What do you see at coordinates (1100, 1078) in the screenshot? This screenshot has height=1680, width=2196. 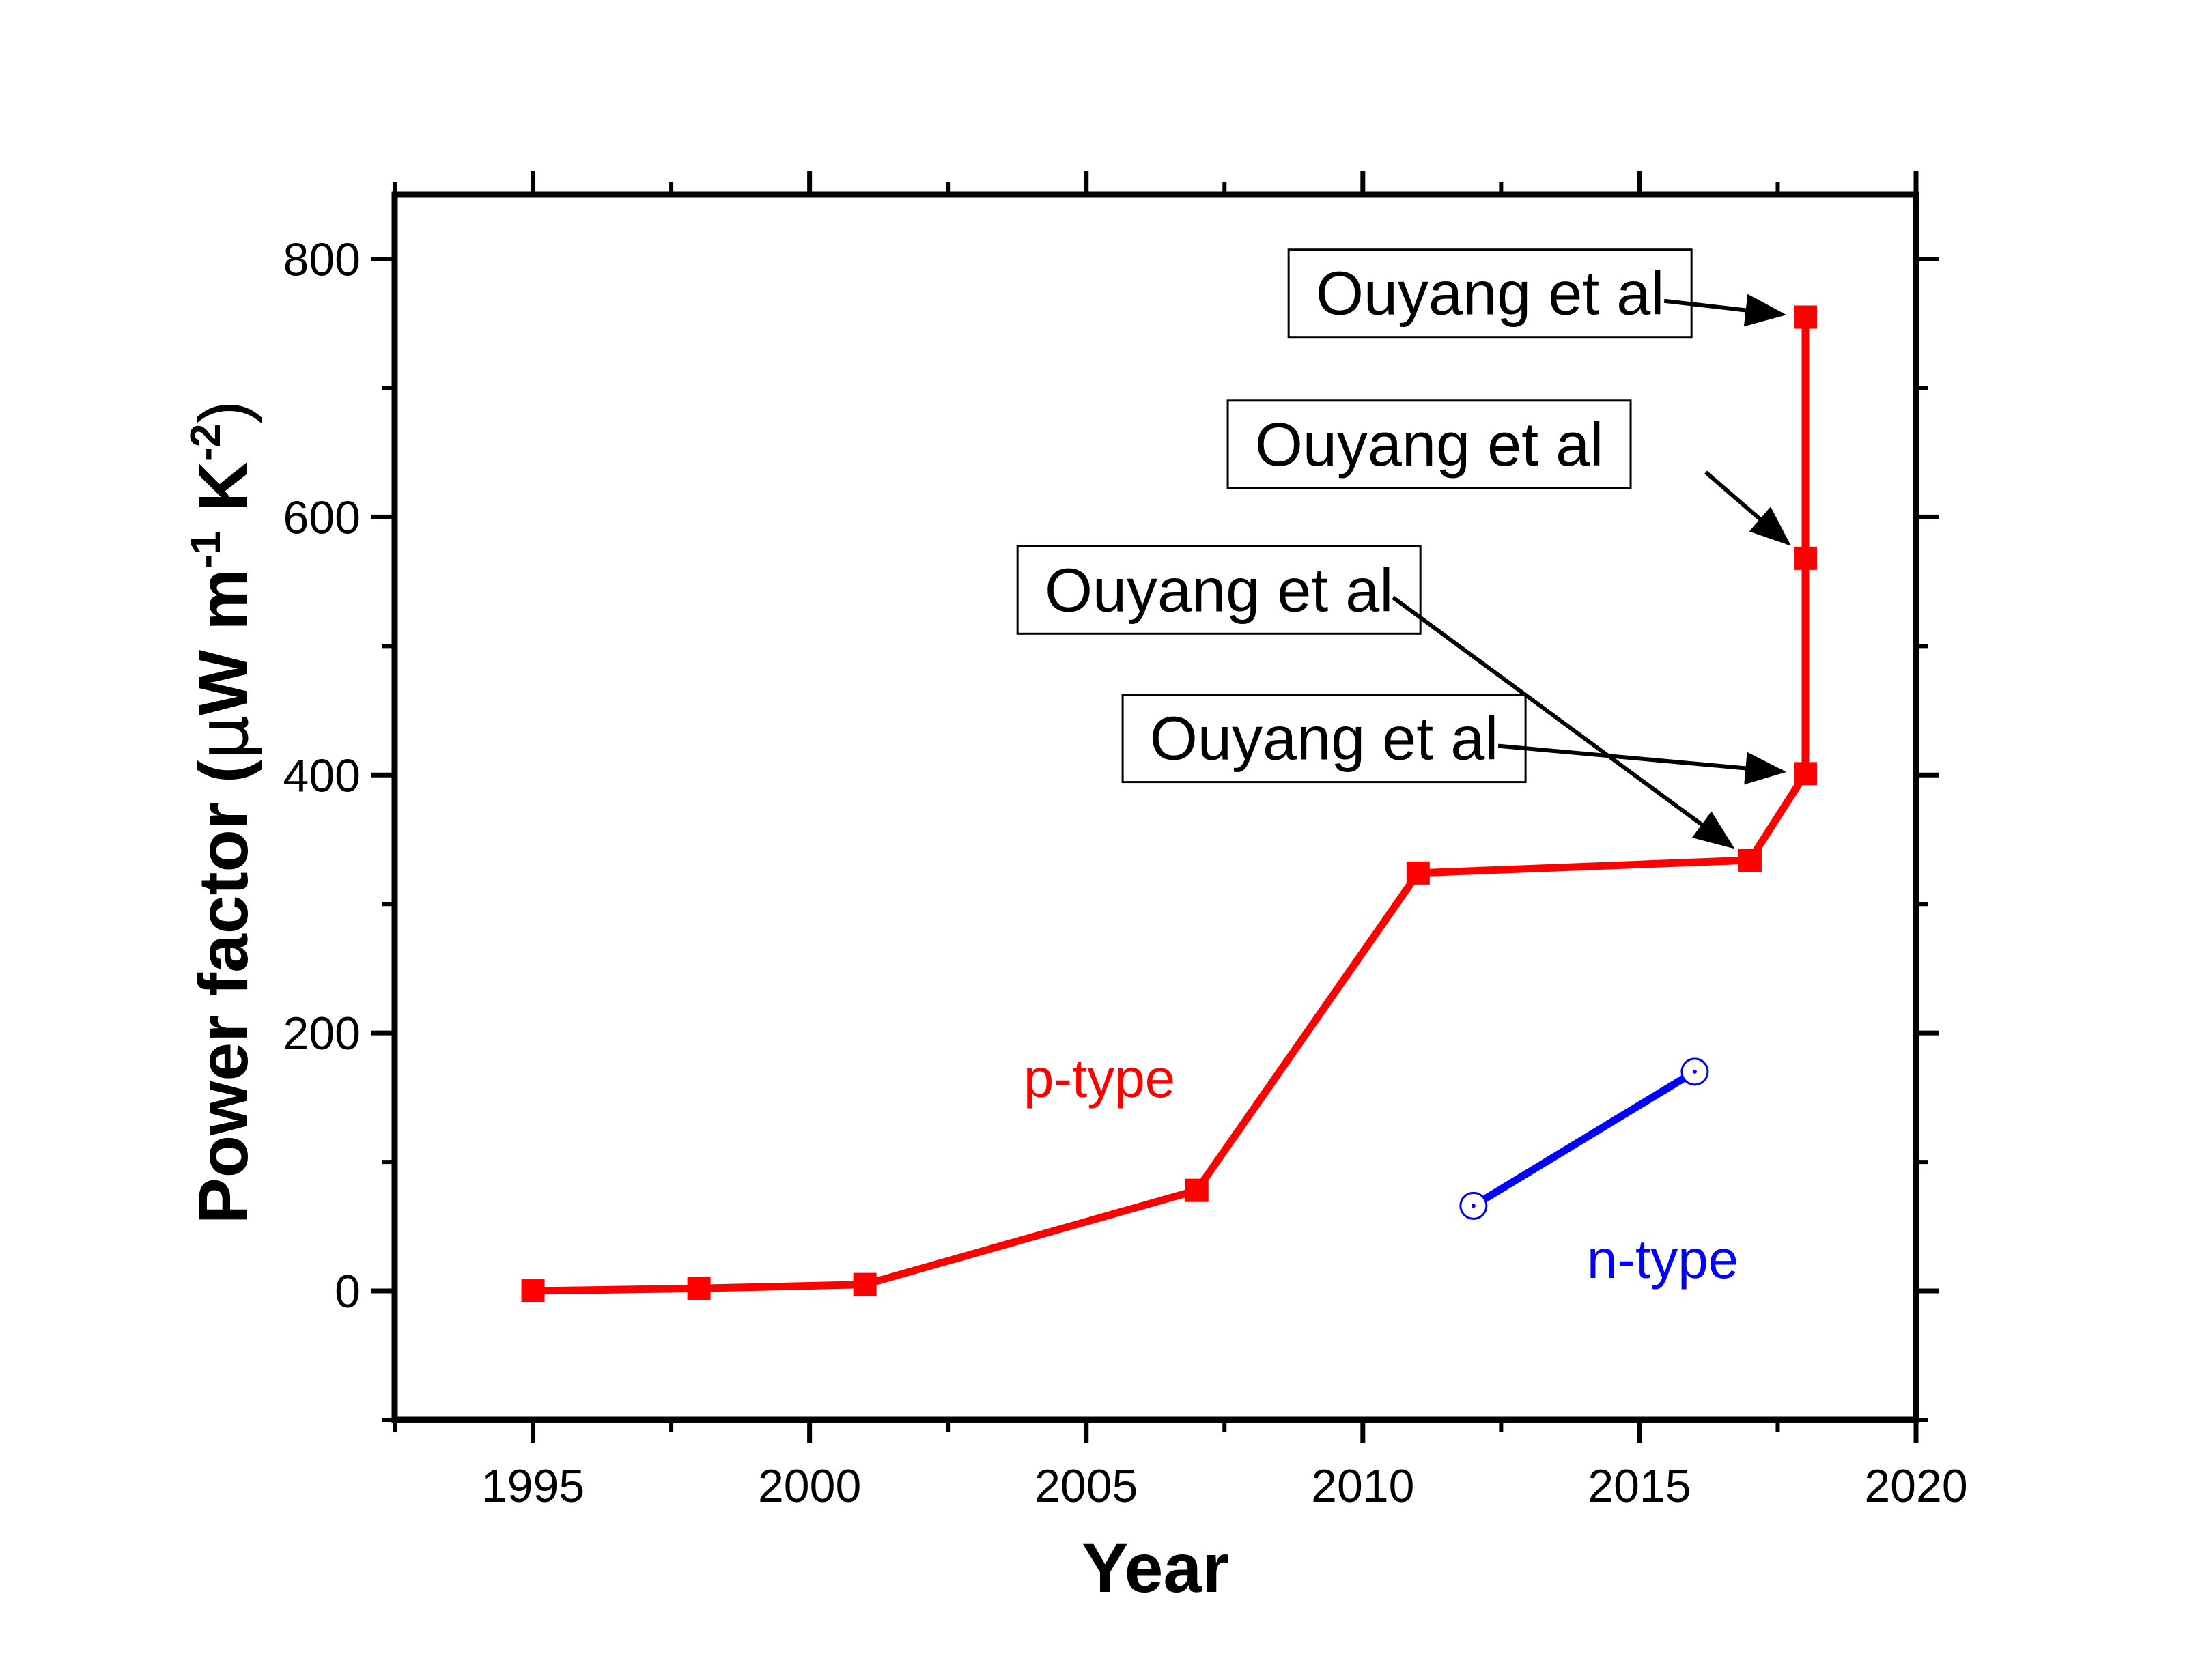 I see `legend-label-p-type: p-type` at bounding box center [1100, 1078].